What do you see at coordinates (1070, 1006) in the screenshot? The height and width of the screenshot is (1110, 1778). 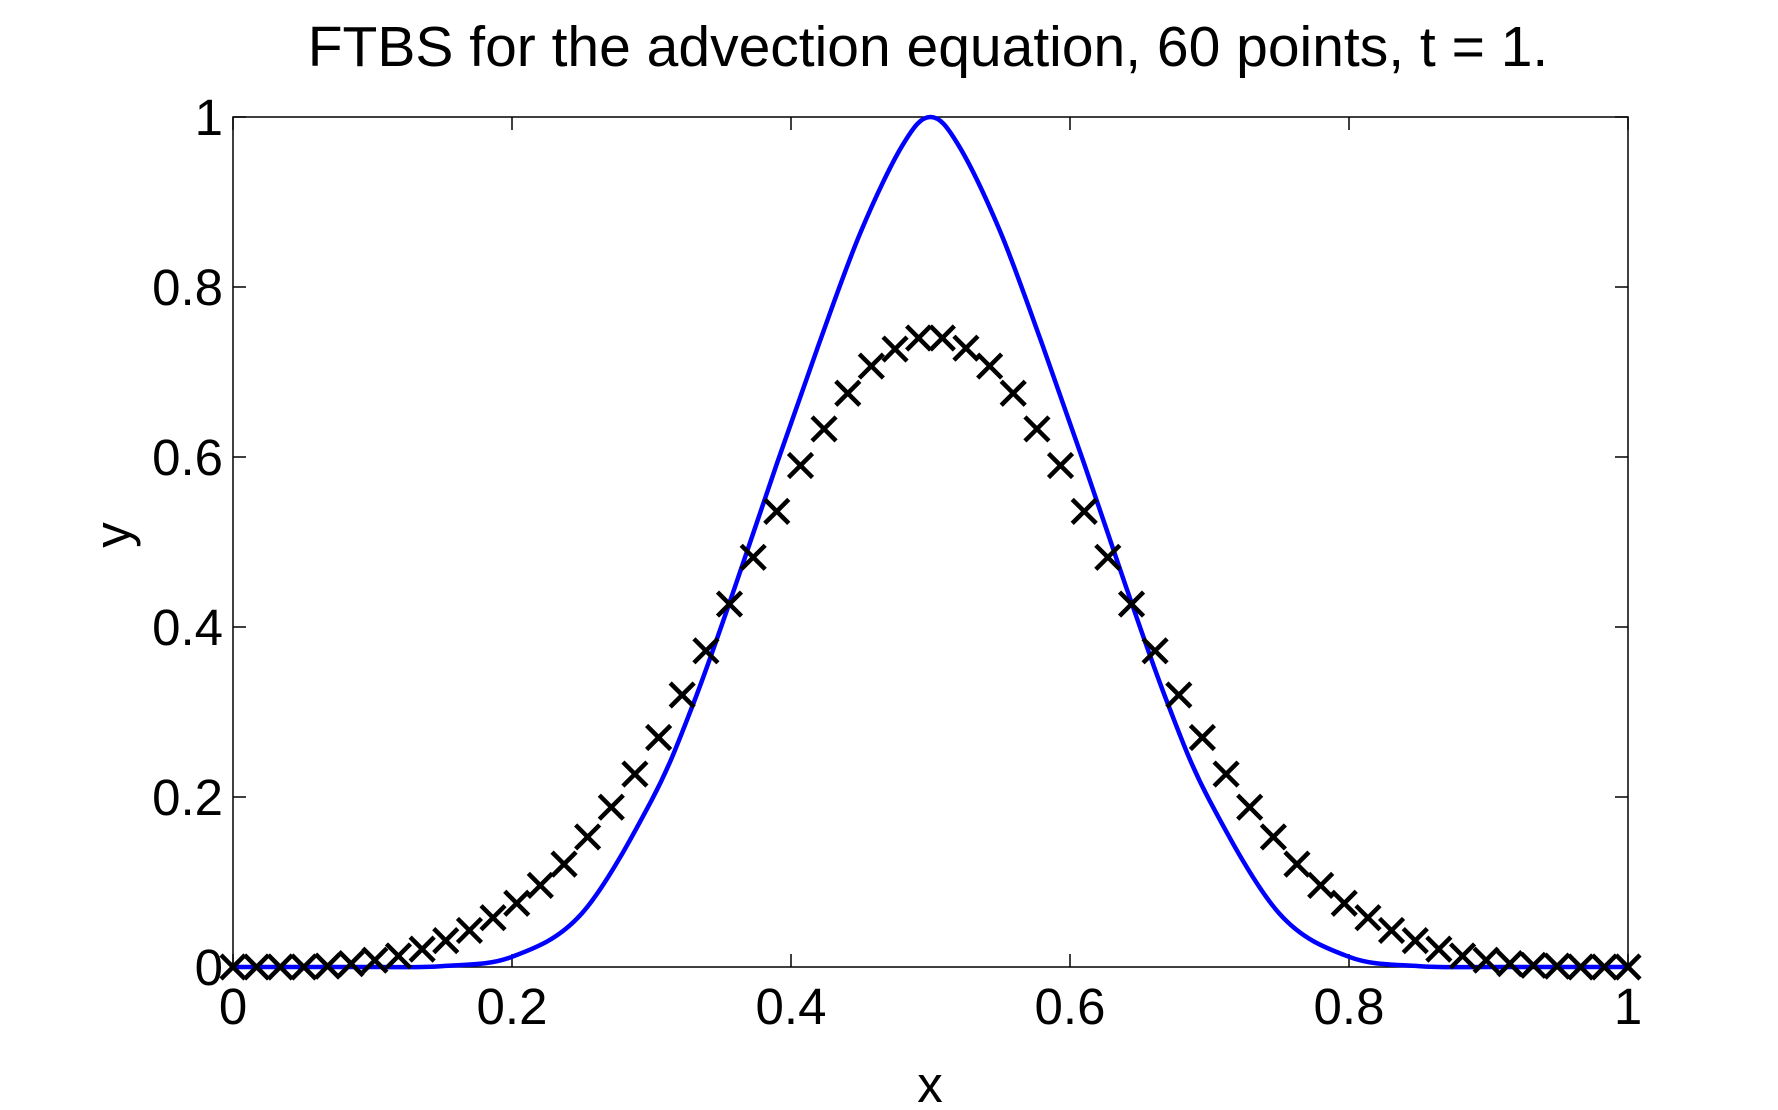 I see `x-tick-label: 0.6` at bounding box center [1070, 1006].